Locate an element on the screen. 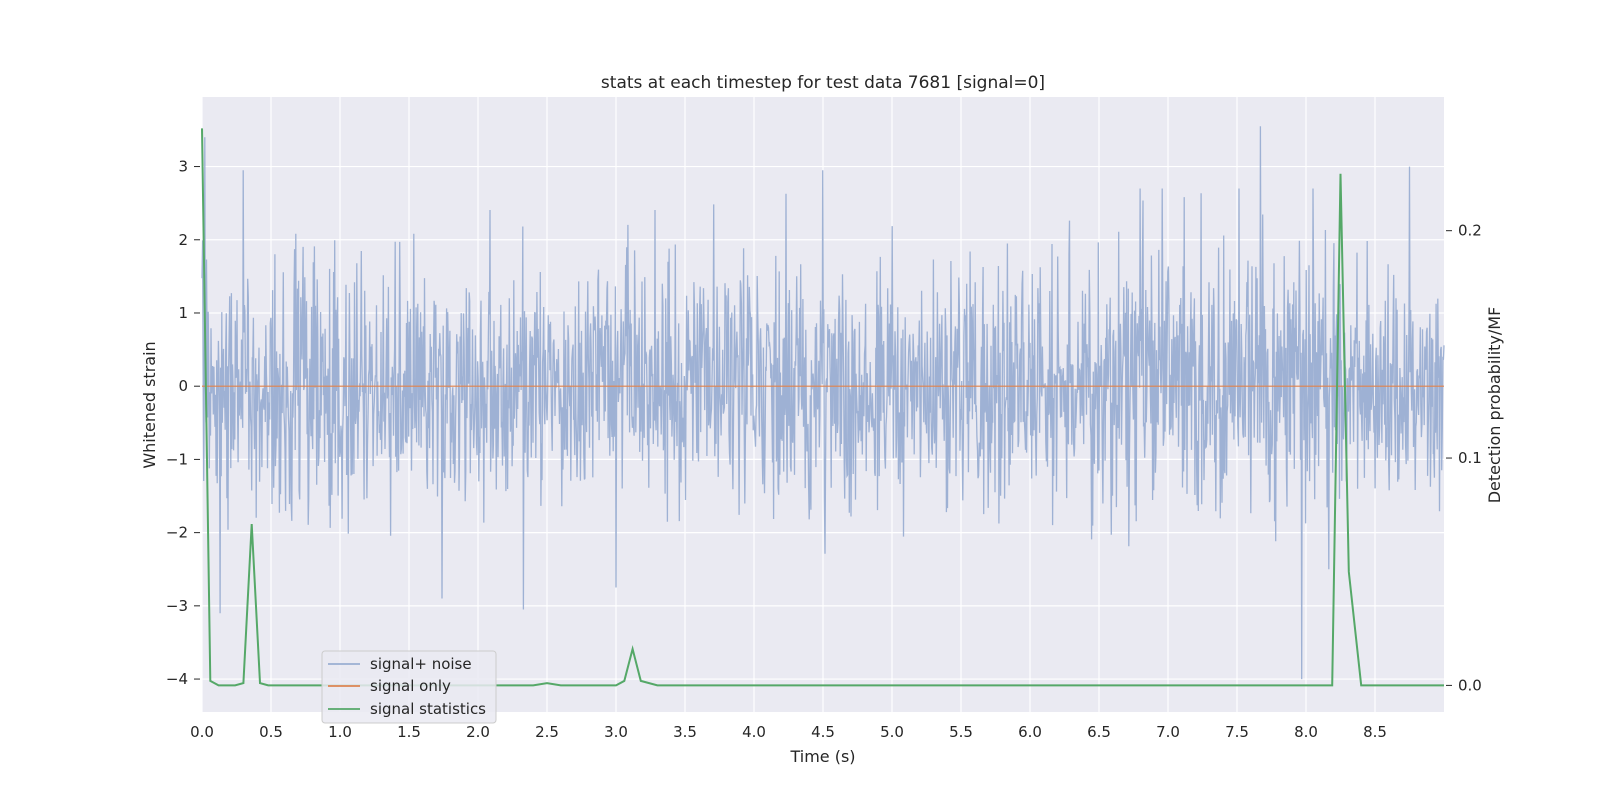 Image resolution: width=1600 pixels, height=800 pixels. x-tick-label: 6.5 is located at coordinates (1099, 732).